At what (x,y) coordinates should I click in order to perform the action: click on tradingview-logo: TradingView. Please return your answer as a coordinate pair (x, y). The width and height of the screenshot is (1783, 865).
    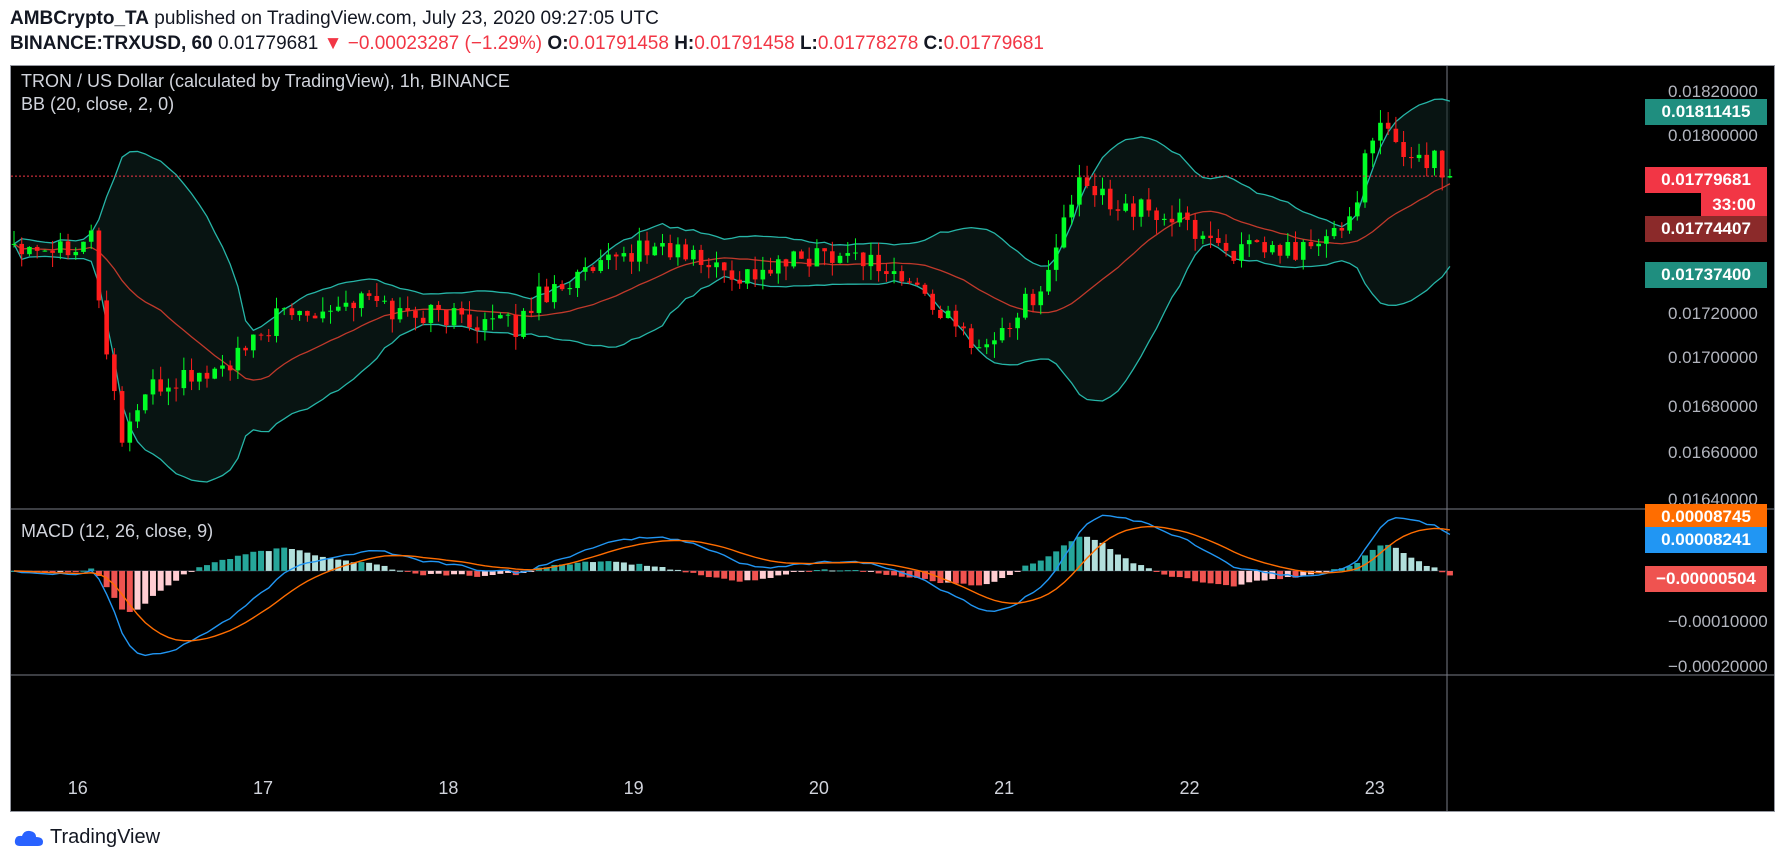
    Looking at the image, I should click on (87, 837).